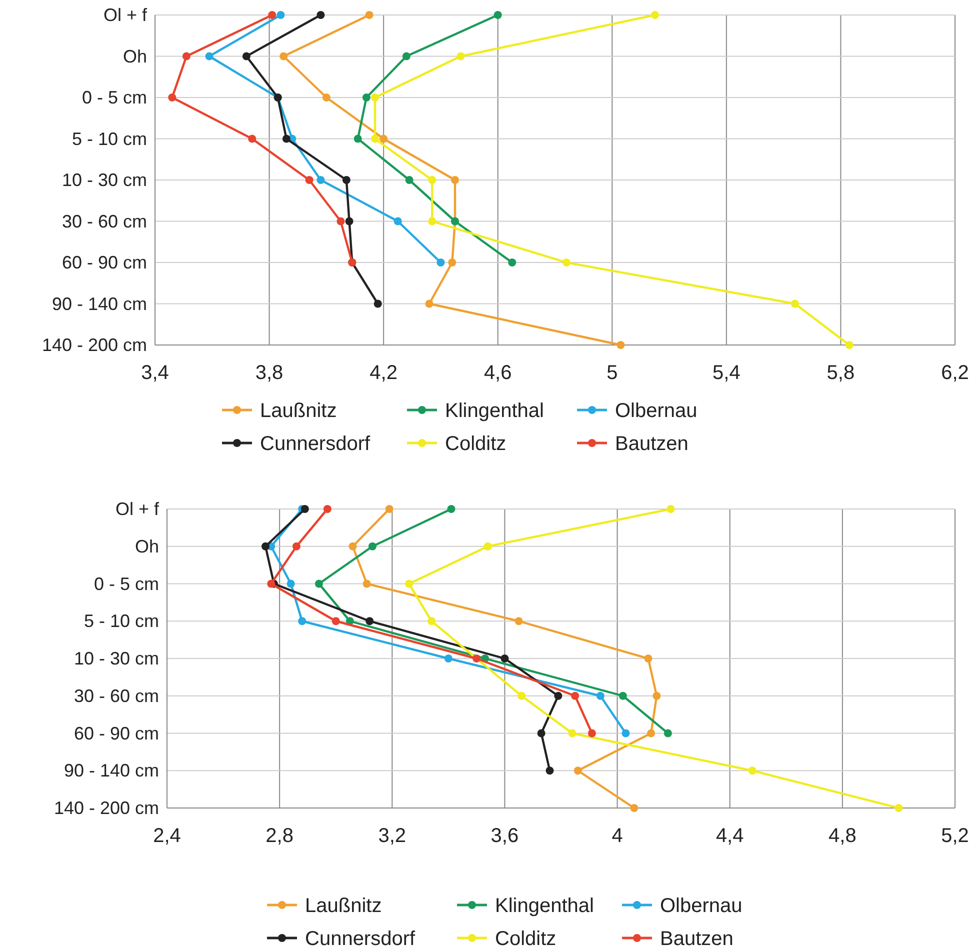  Describe the element at coordinates (498, 373) in the screenshot. I see `x-tick-label: 4,6` at that location.